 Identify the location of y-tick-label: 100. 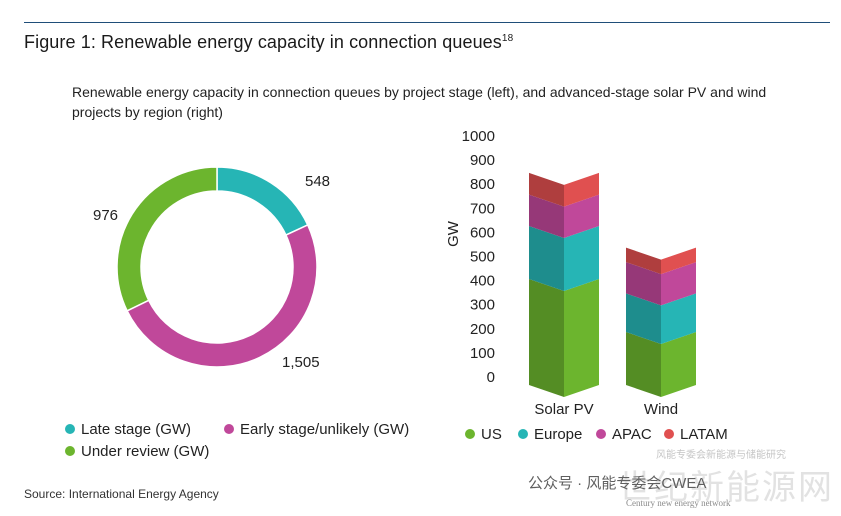
(482, 353).